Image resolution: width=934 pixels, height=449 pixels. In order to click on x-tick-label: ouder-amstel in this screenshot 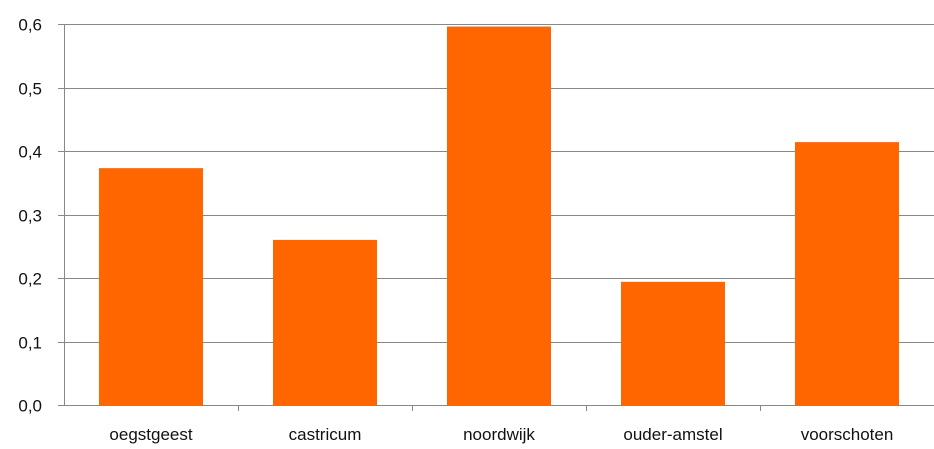, I will do `click(672, 434)`.